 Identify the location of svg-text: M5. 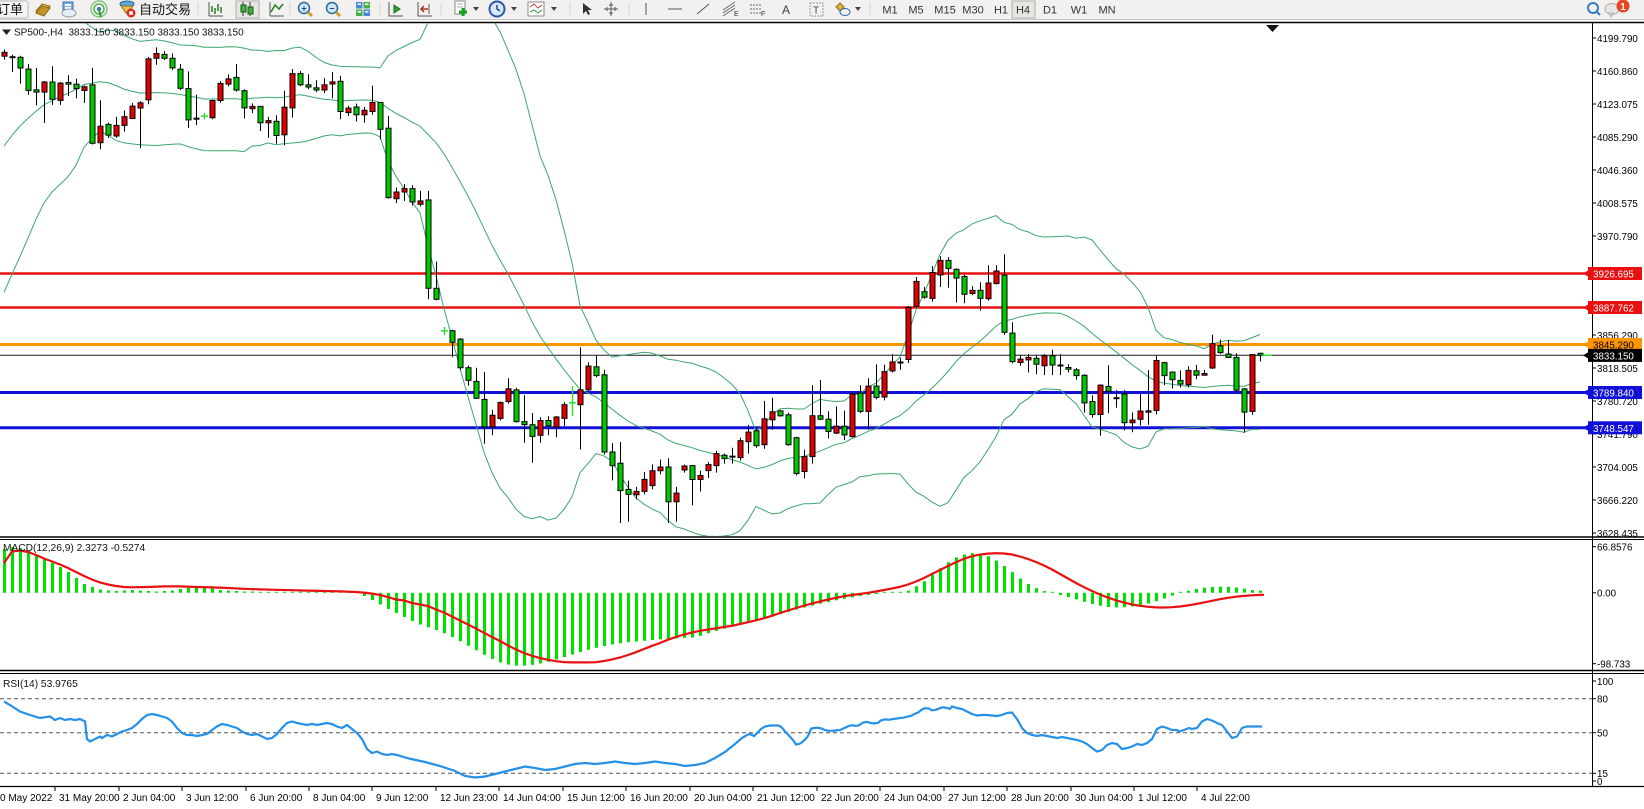
(915, 11).